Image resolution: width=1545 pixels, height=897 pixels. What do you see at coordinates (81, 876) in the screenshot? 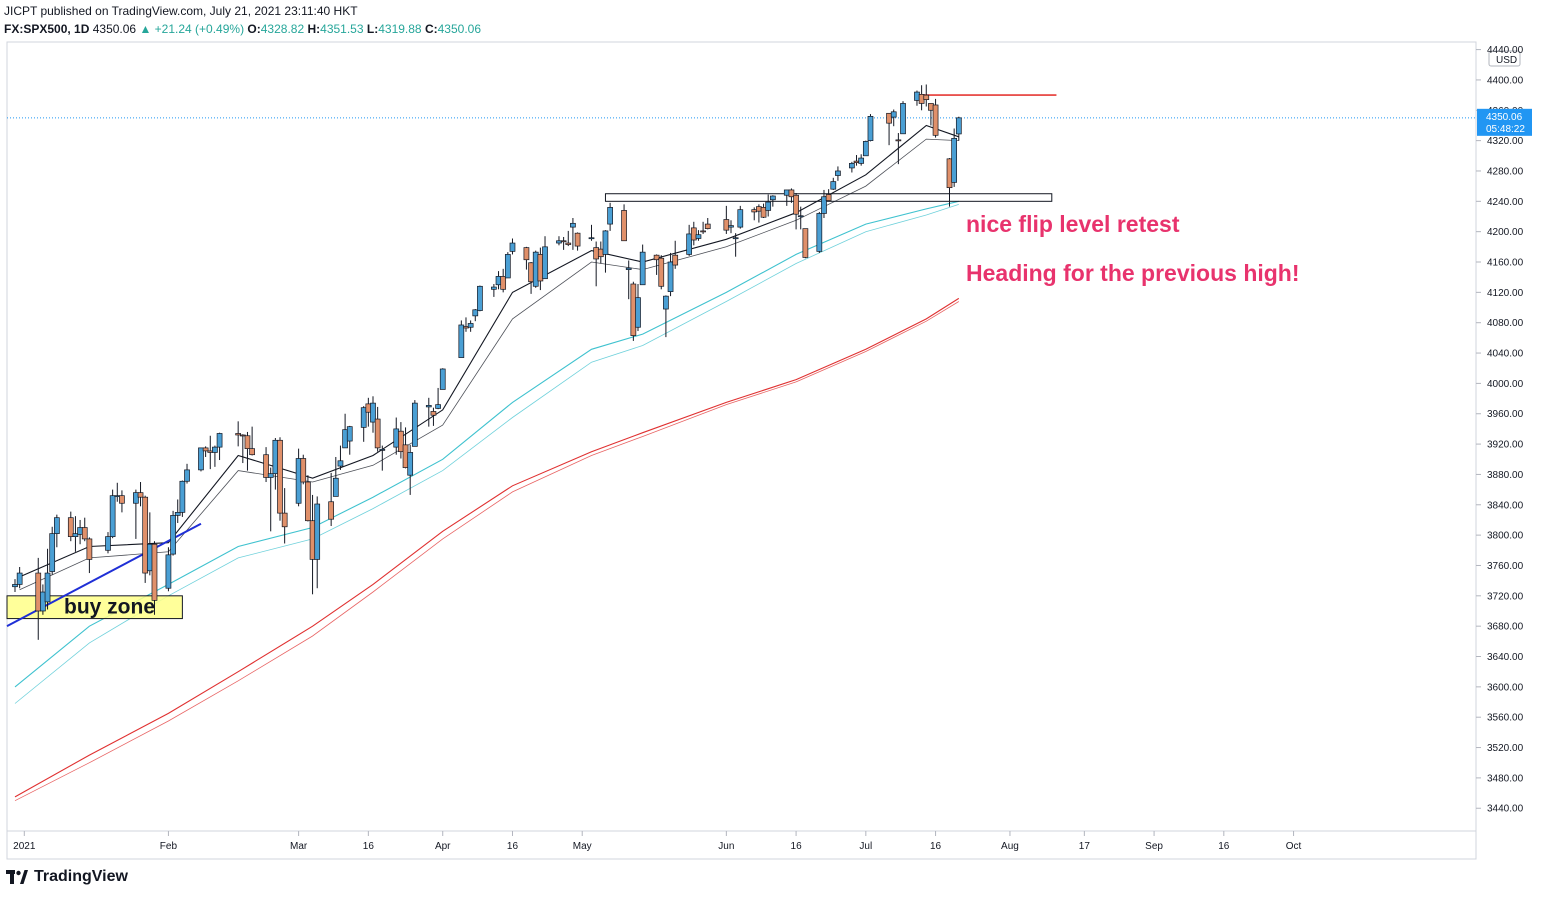
I see `brand-label: TradingView` at bounding box center [81, 876].